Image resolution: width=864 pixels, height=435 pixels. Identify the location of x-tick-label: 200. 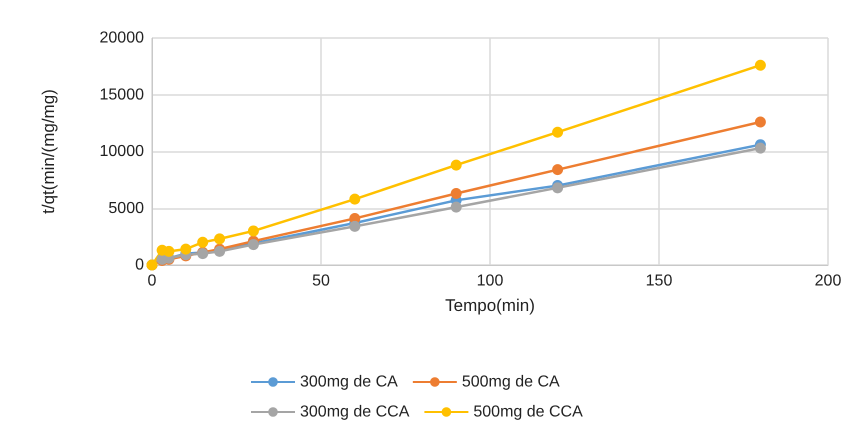
(828, 281).